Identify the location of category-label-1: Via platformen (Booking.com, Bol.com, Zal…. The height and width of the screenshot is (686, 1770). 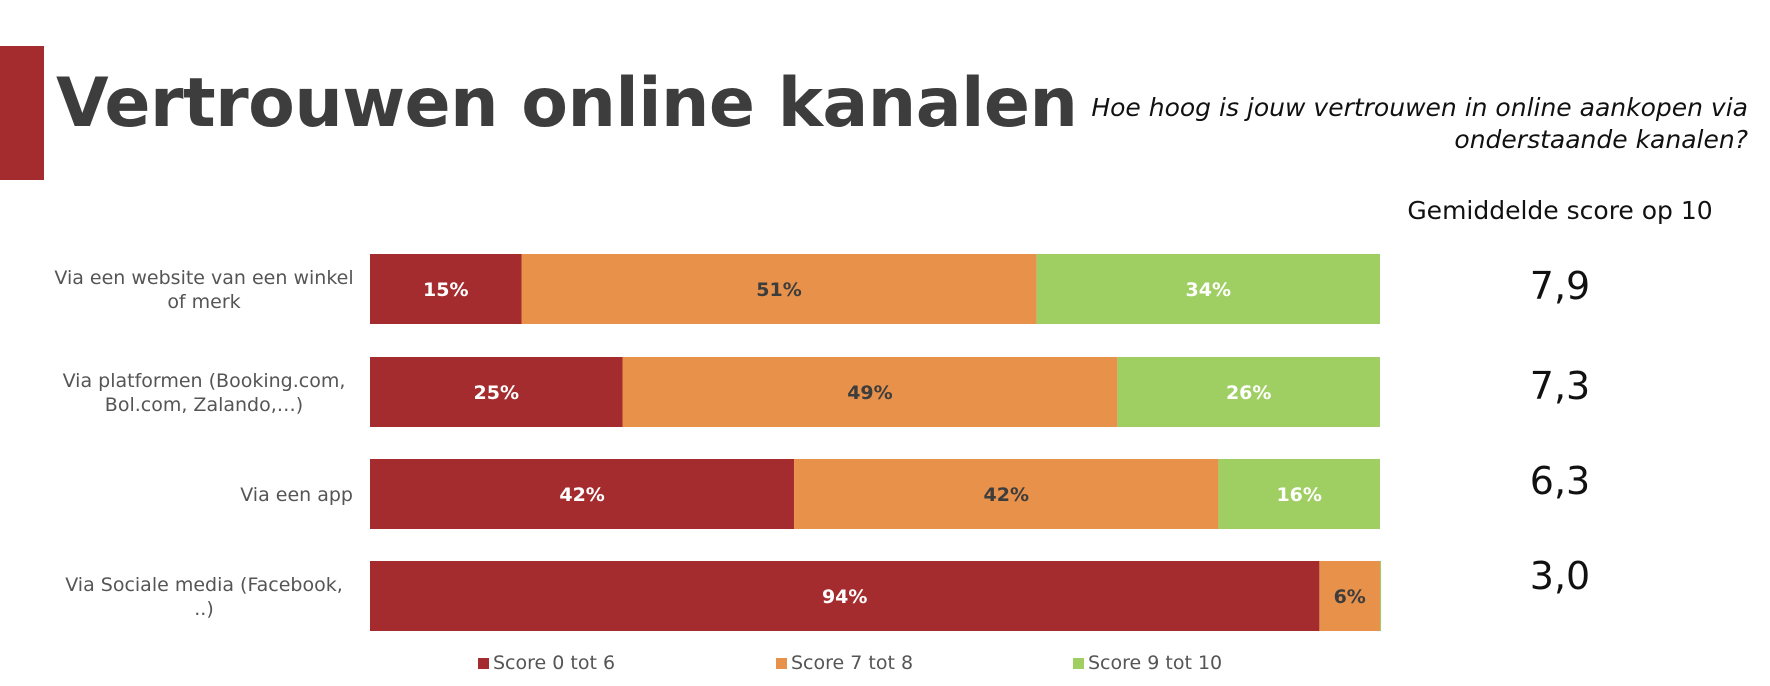
(204, 393).